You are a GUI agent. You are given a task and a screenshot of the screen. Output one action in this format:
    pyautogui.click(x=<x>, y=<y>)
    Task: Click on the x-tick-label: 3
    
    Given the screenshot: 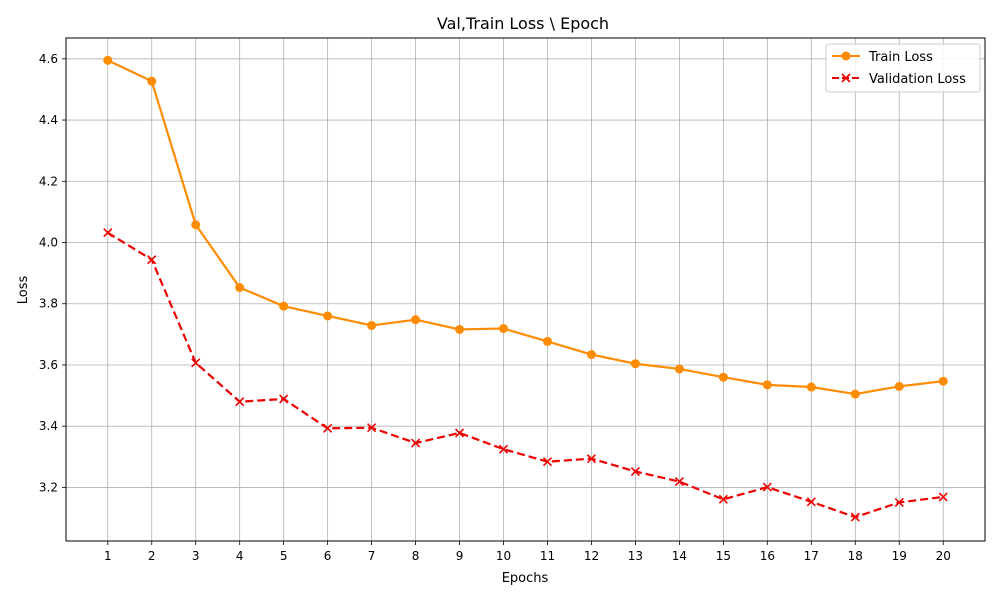 What is the action you would take?
    pyautogui.click(x=196, y=556)
    